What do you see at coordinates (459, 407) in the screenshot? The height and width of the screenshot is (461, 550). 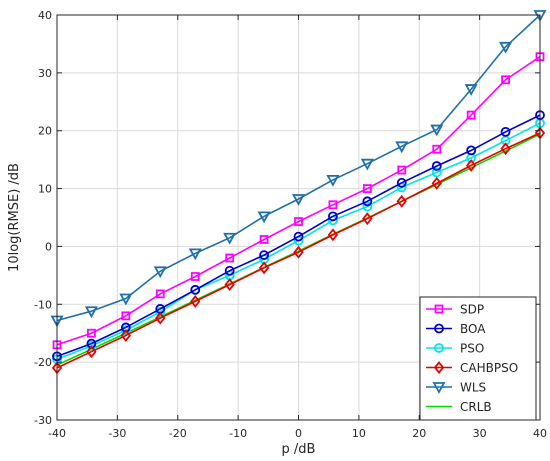 I see `legend-item-crlb: CRLB` at bounding box center [459, 407].